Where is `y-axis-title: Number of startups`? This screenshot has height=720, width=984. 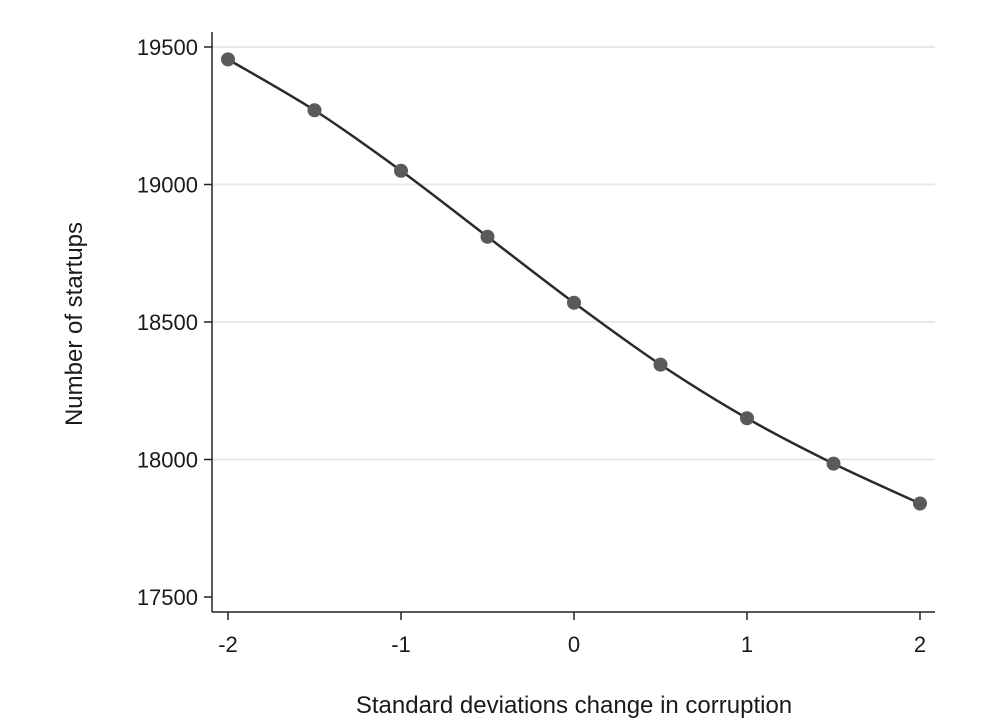
y-axis-title: Number of startups is located at coordinates (74, 324).